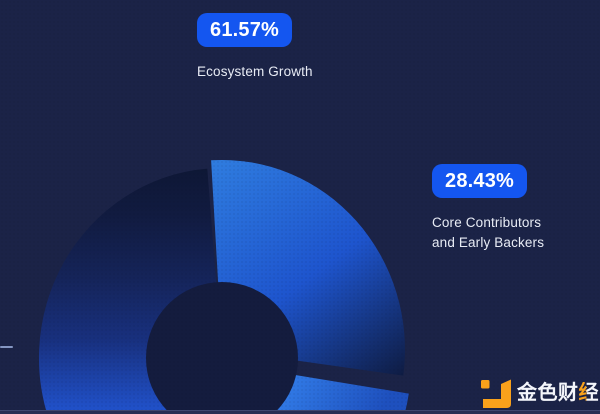  Describe the element at coordinates (488, 242) in the screenshot. I see `label-core-contributors-line2: and Early Backers` at that location.